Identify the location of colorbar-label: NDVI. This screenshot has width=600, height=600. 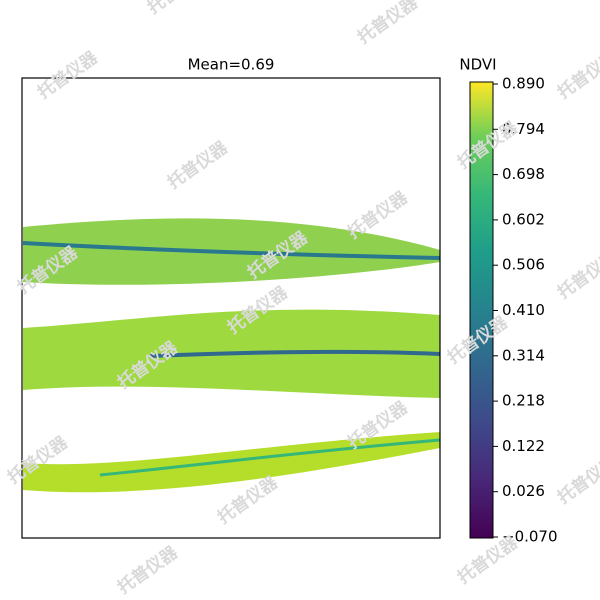
(477, 65).